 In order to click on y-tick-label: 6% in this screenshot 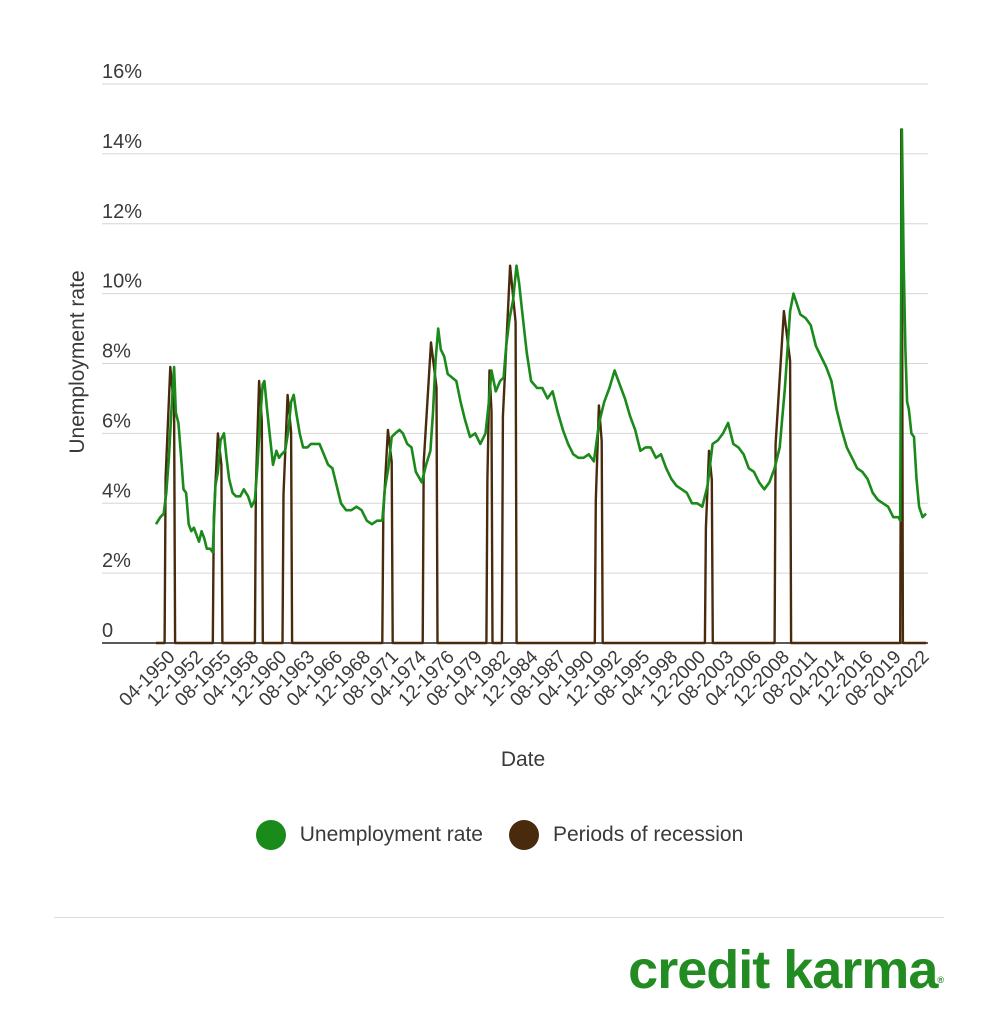, I will do `click(116, 421)`.